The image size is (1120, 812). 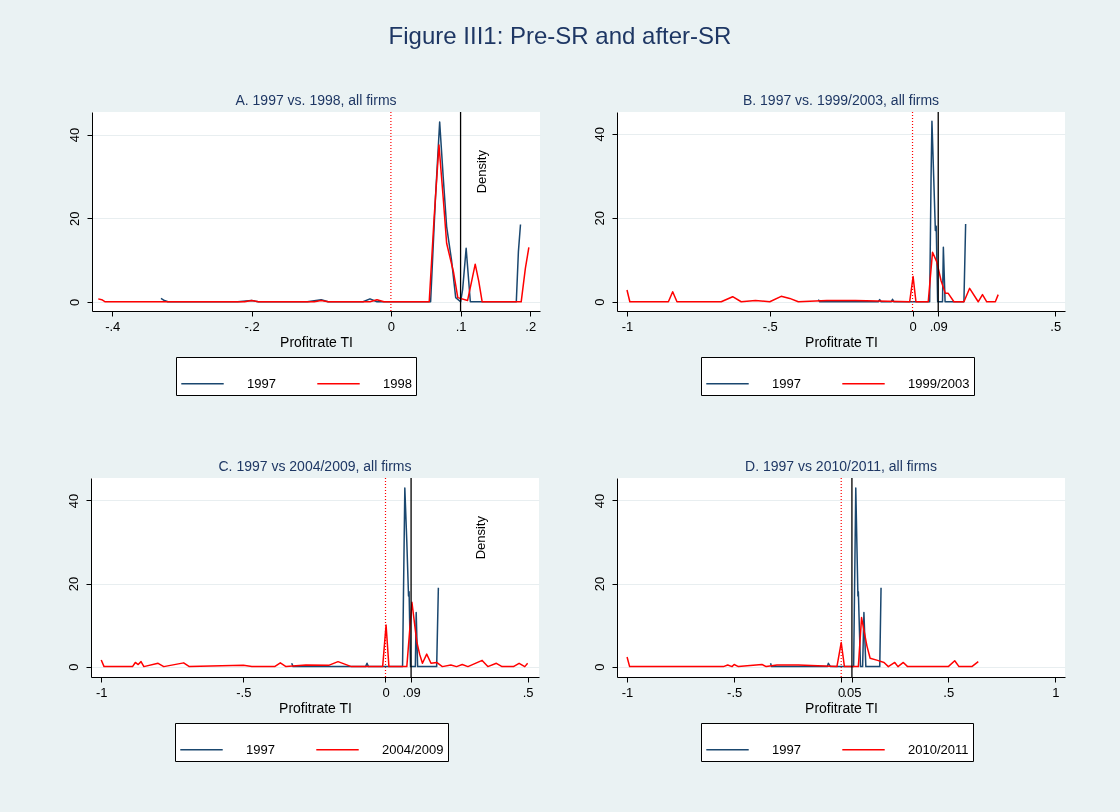 I want to click on x-tick-label: -.2, so click(x=252, y=326).